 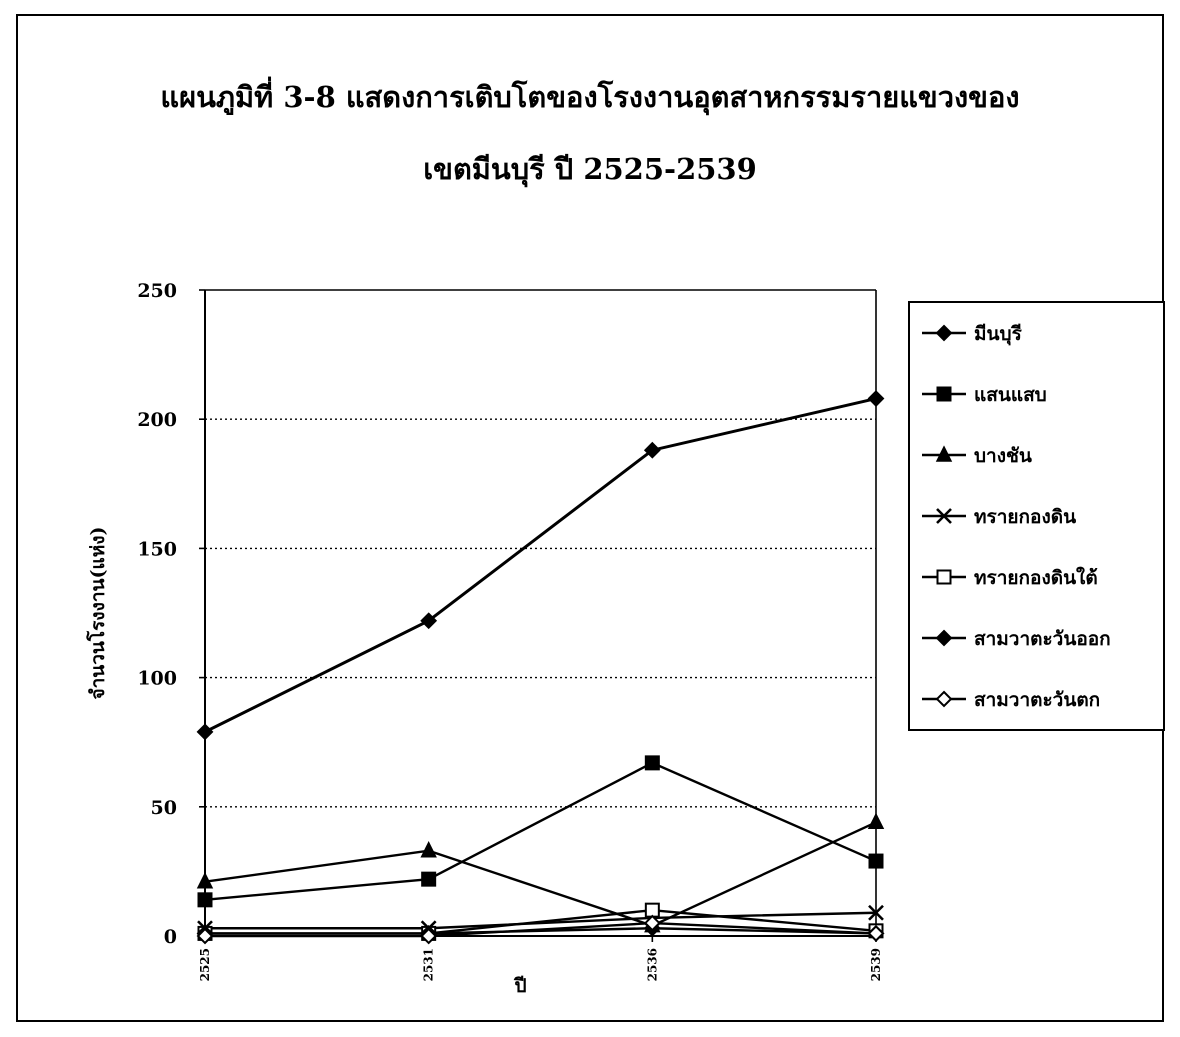 I want to click on legend-item: สามวาตะวันตก, so click(x=1011, y=700).